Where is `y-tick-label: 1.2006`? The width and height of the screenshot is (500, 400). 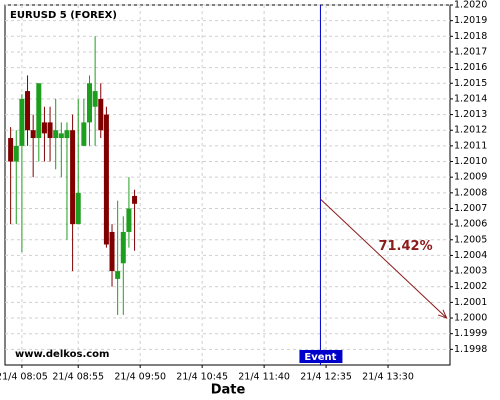 y-tick-label: 1.2006 is located at coordinates (470, 224).